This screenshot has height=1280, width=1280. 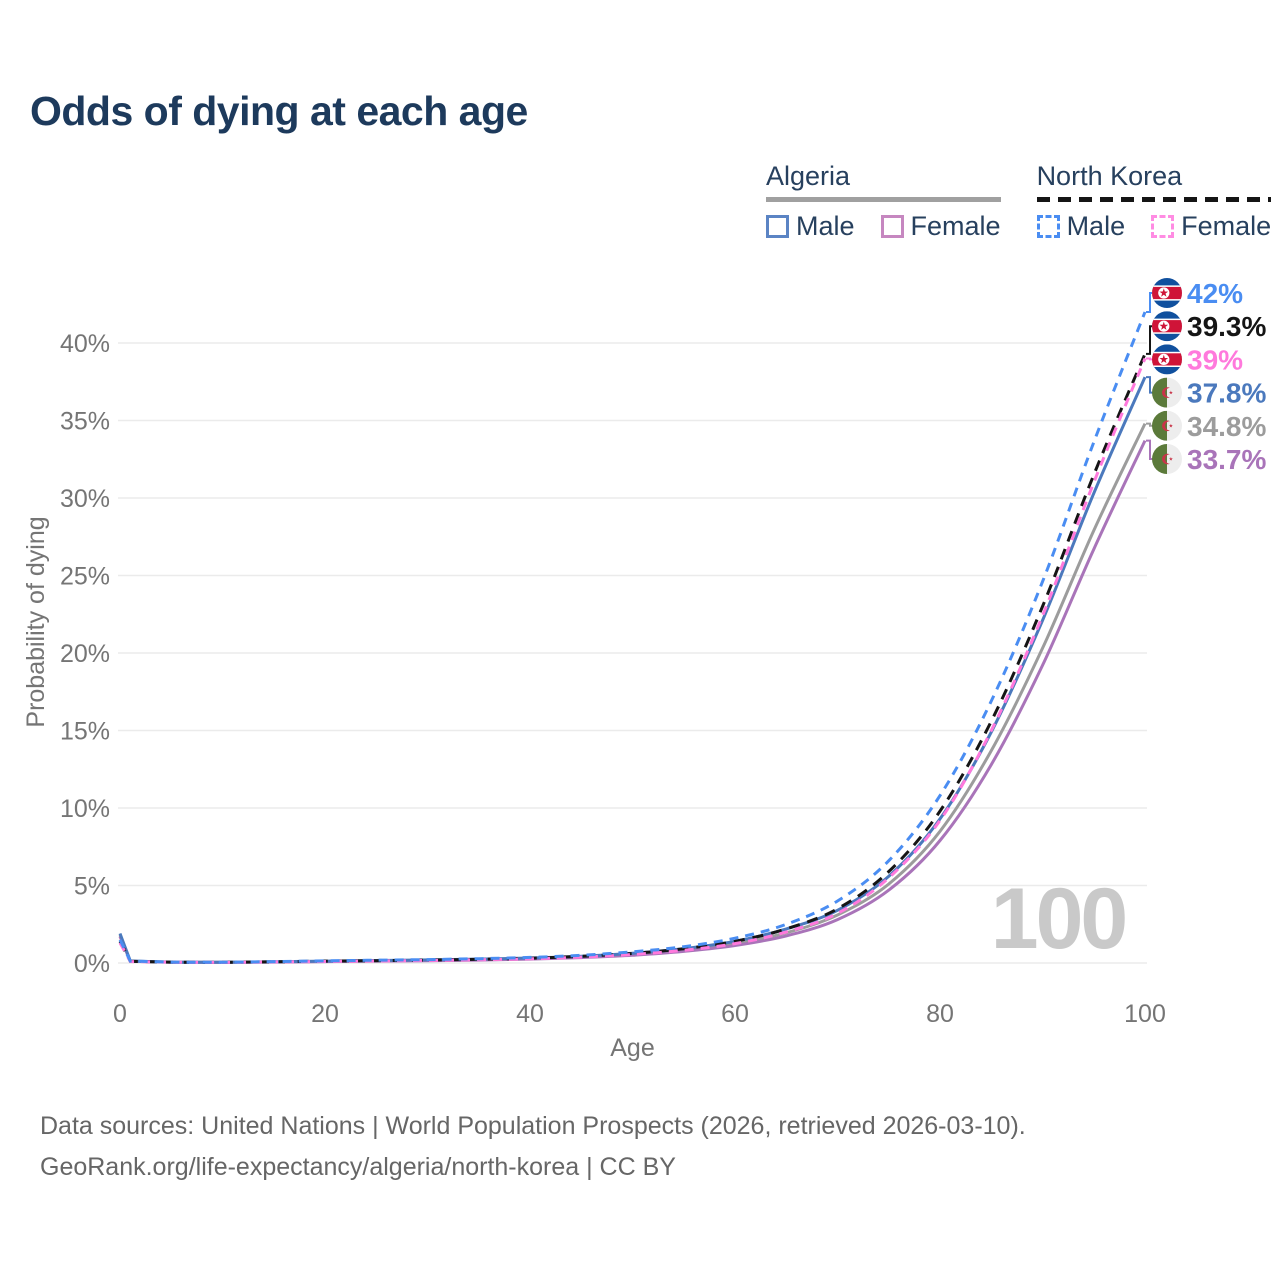 What do you see at coordinates (85, 809) in the screenshot?
I see `y-tick-label-10%: 10%` at bounding box center [85, 809].